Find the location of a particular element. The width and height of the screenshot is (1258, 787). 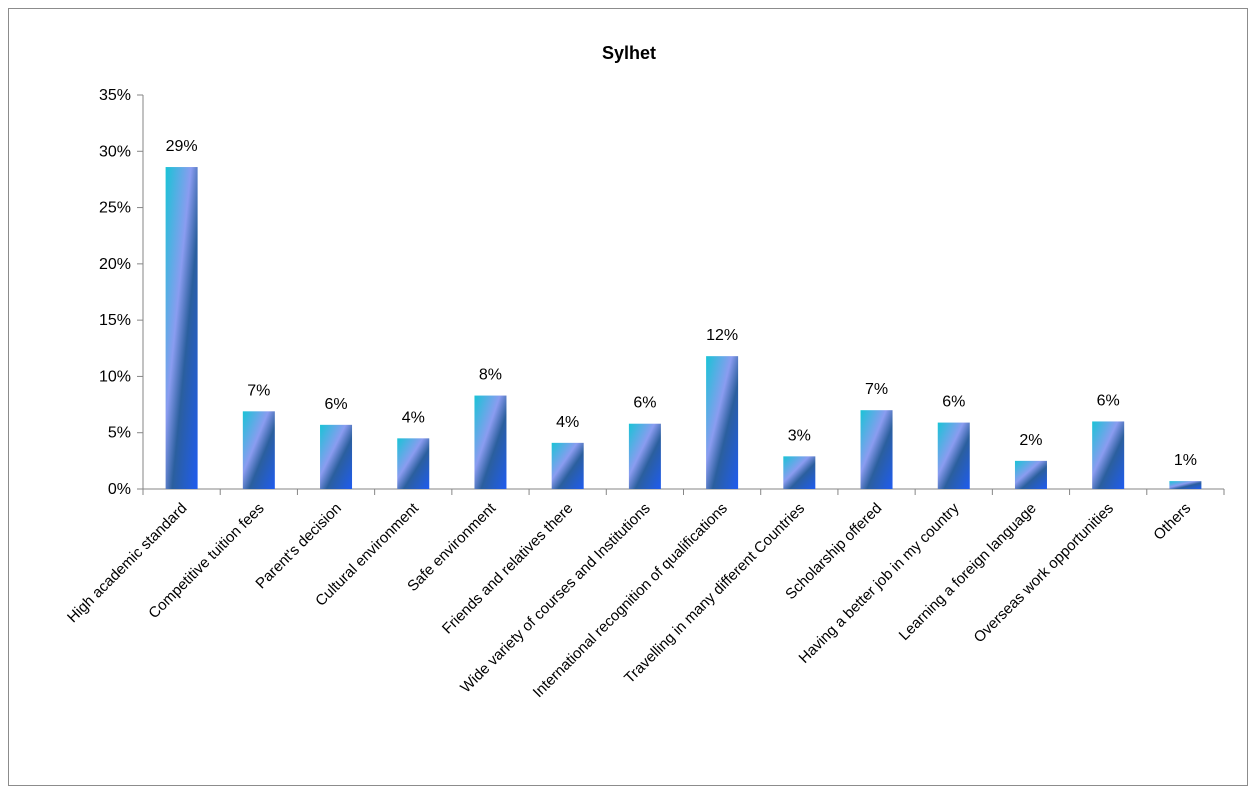

data-label: 29% is located at coordinates (182, 146).